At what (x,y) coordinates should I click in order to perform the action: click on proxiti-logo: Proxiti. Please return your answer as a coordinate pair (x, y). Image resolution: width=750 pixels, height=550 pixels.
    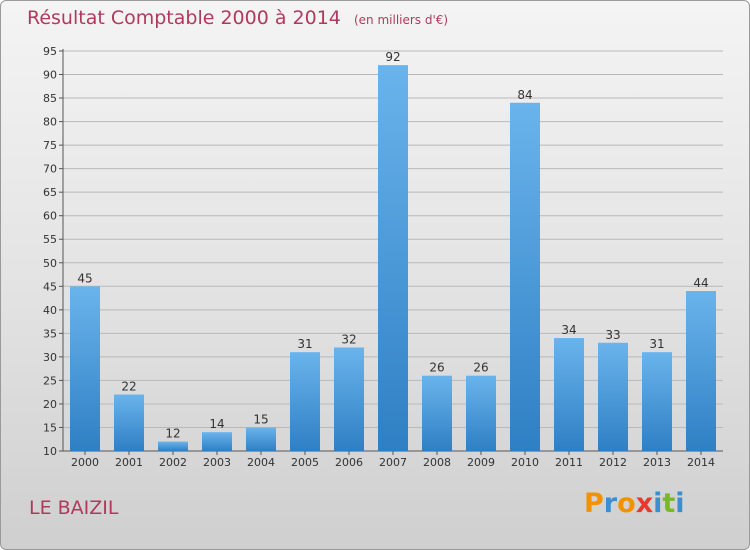
    Looking at the image, I should click on (634, 503).